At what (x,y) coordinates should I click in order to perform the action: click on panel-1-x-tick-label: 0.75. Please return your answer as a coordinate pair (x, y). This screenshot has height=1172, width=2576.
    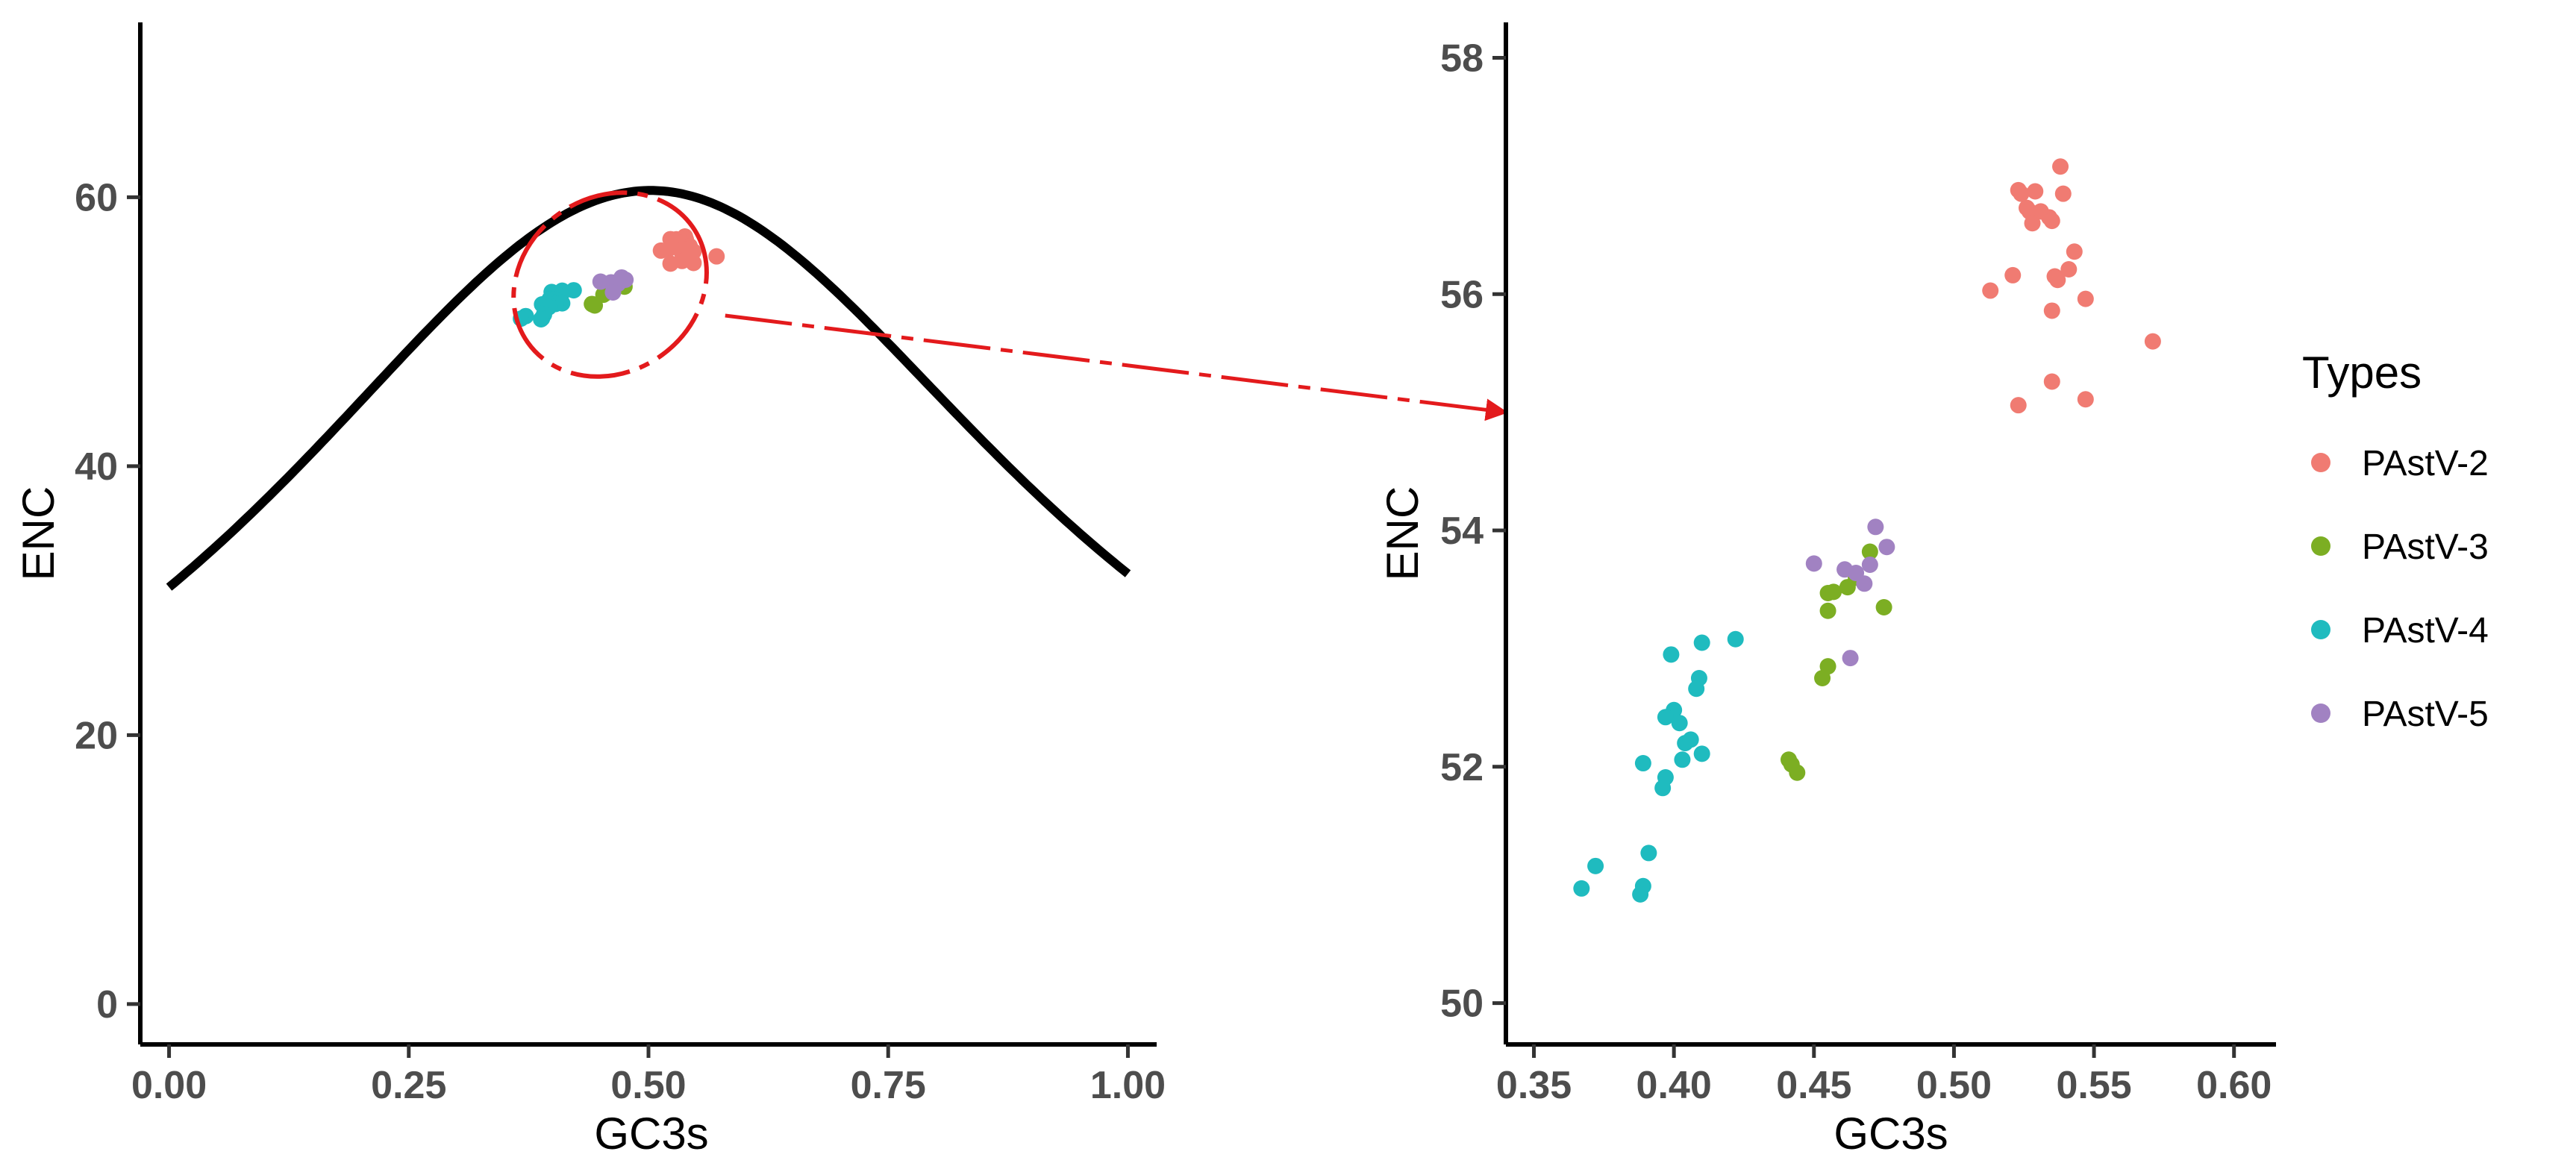
    Looking at the image, I should click on (888, 1085).